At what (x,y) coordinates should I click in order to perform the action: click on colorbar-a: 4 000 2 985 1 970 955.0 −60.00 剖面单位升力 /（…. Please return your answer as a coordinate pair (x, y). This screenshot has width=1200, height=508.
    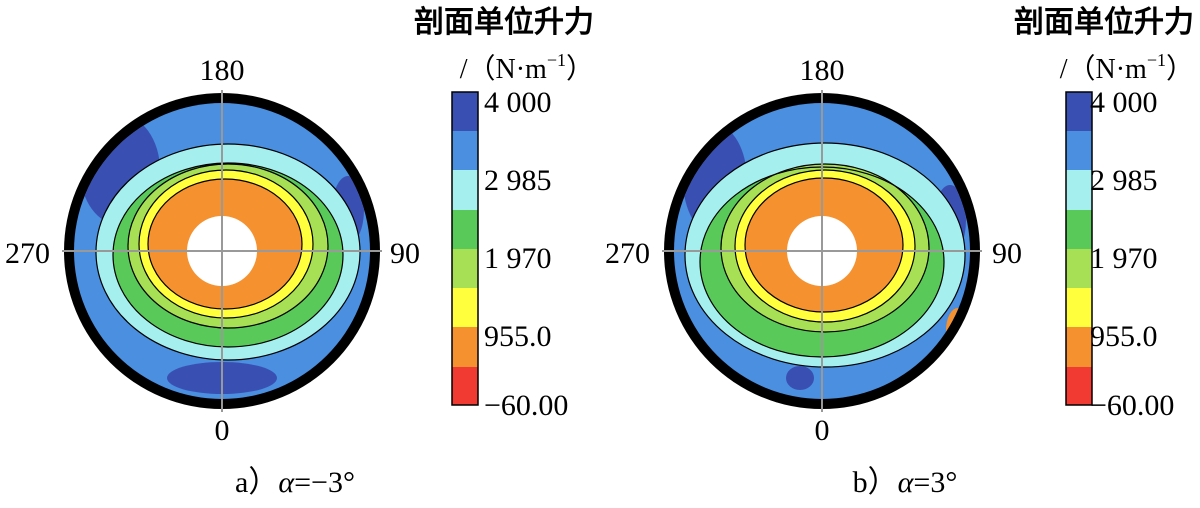
    Looking at the image, I should click on (504, 213).